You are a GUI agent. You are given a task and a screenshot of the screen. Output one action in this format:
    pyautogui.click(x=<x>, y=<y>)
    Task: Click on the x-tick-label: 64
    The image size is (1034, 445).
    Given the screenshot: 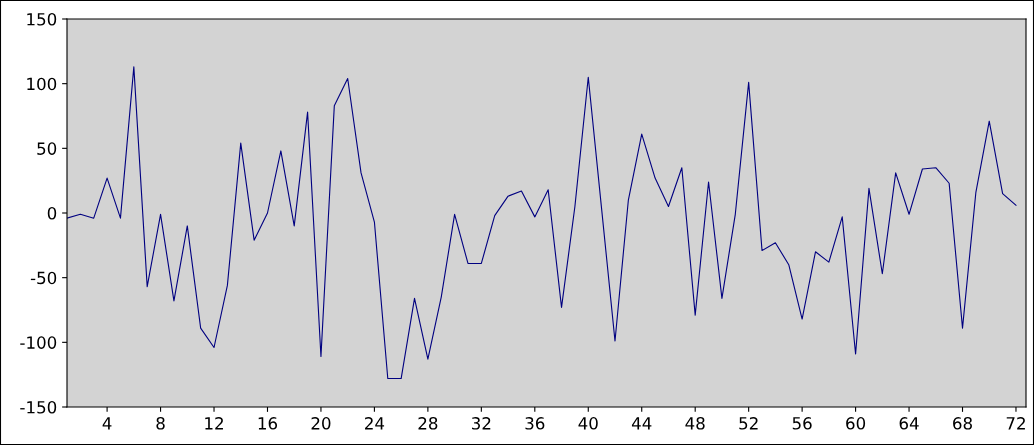 What is the action you would take?
    pyautogui.click(x=909, y=423)
    